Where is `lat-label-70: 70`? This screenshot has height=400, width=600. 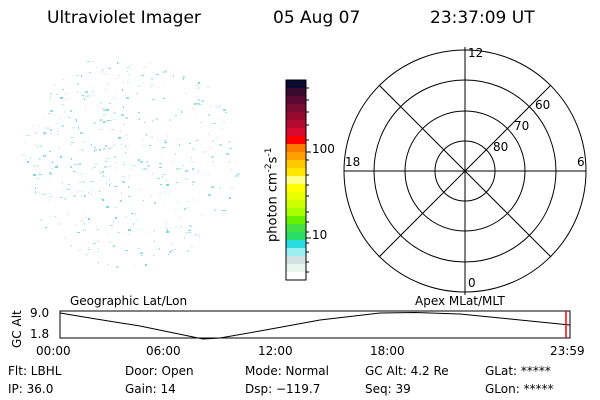
lat-label-70: 70 is located at coordinates (522, 126).